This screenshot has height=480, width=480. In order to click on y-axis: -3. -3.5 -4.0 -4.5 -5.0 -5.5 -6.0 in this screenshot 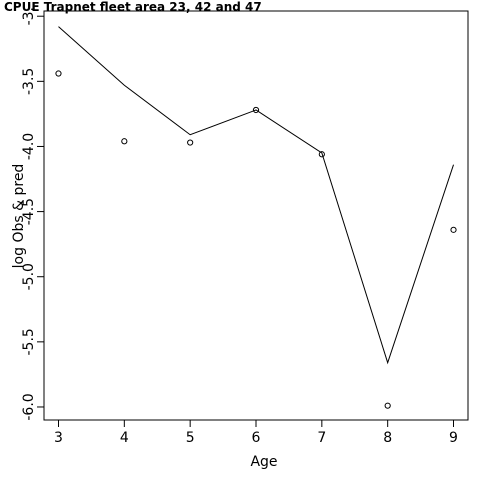, I will do `click(32, 214)`.